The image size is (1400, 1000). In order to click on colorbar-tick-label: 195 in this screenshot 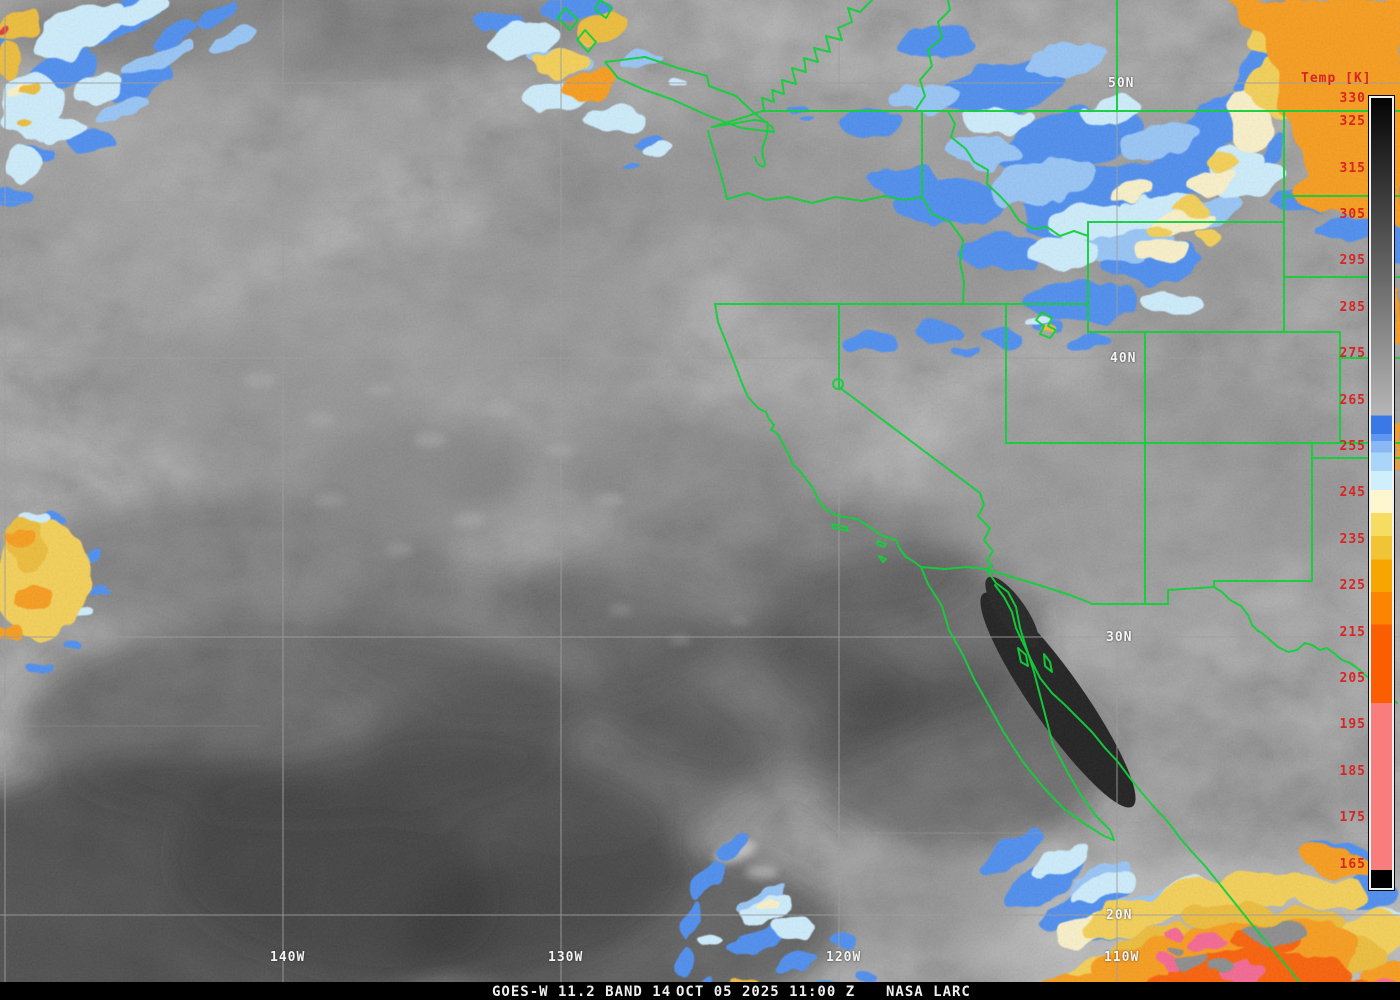, I will do `click(1352, 725)`.